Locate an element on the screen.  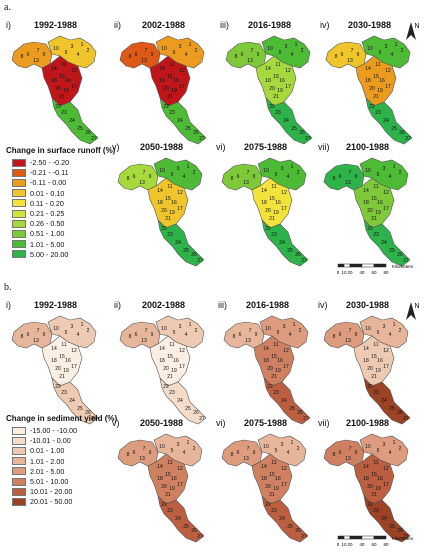
scale-bar-tick: 60 is located at coordinates (374, 272).